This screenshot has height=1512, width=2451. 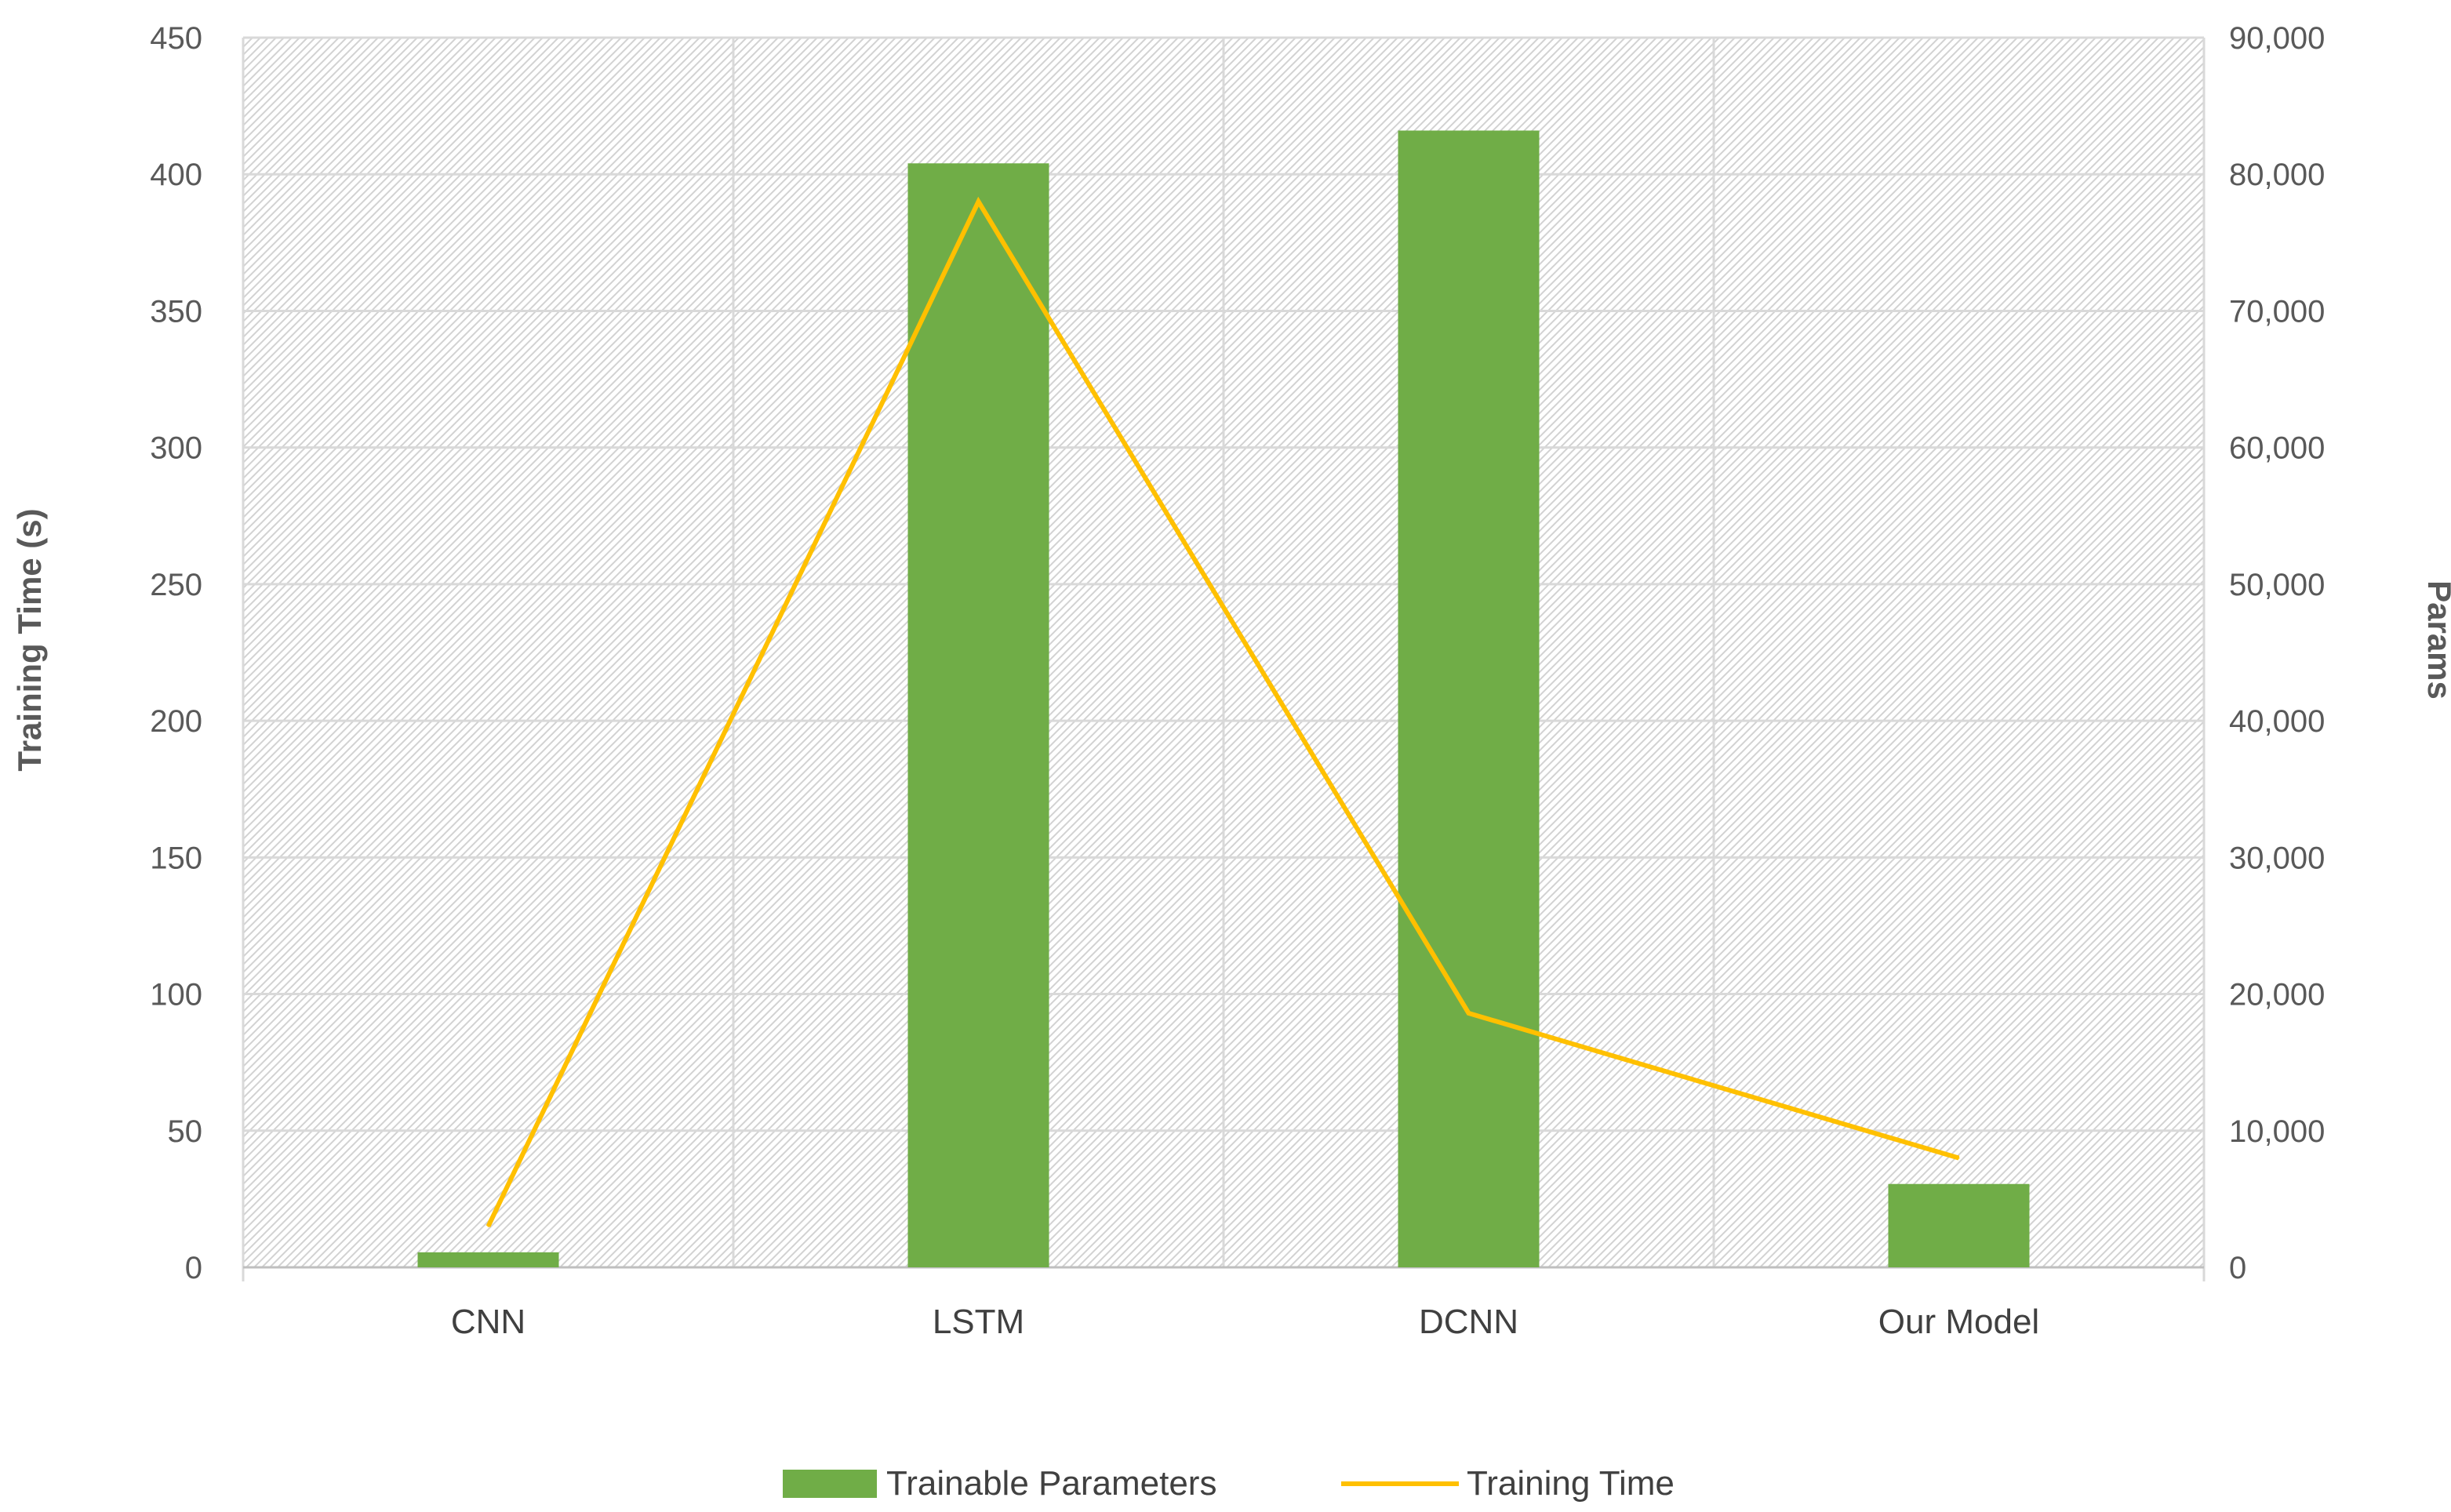 I want to click on right-axis-tick-label: 80,000, so click(x=2277, y=175).